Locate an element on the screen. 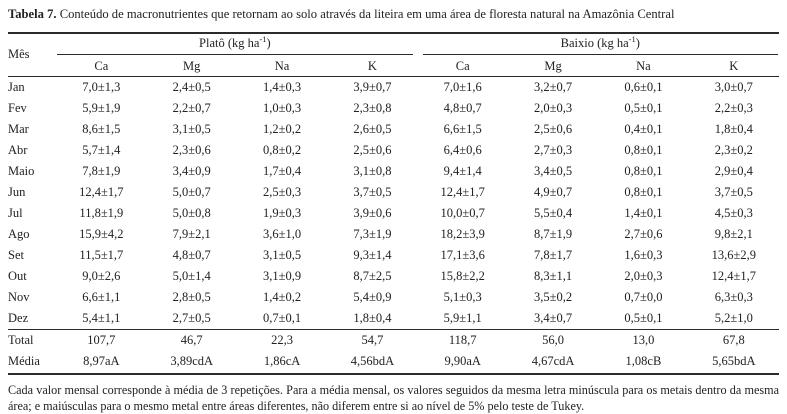 The width and height of the screenshot is (787, 414). total-value: 46,7 is located at coordinates (191, 339).